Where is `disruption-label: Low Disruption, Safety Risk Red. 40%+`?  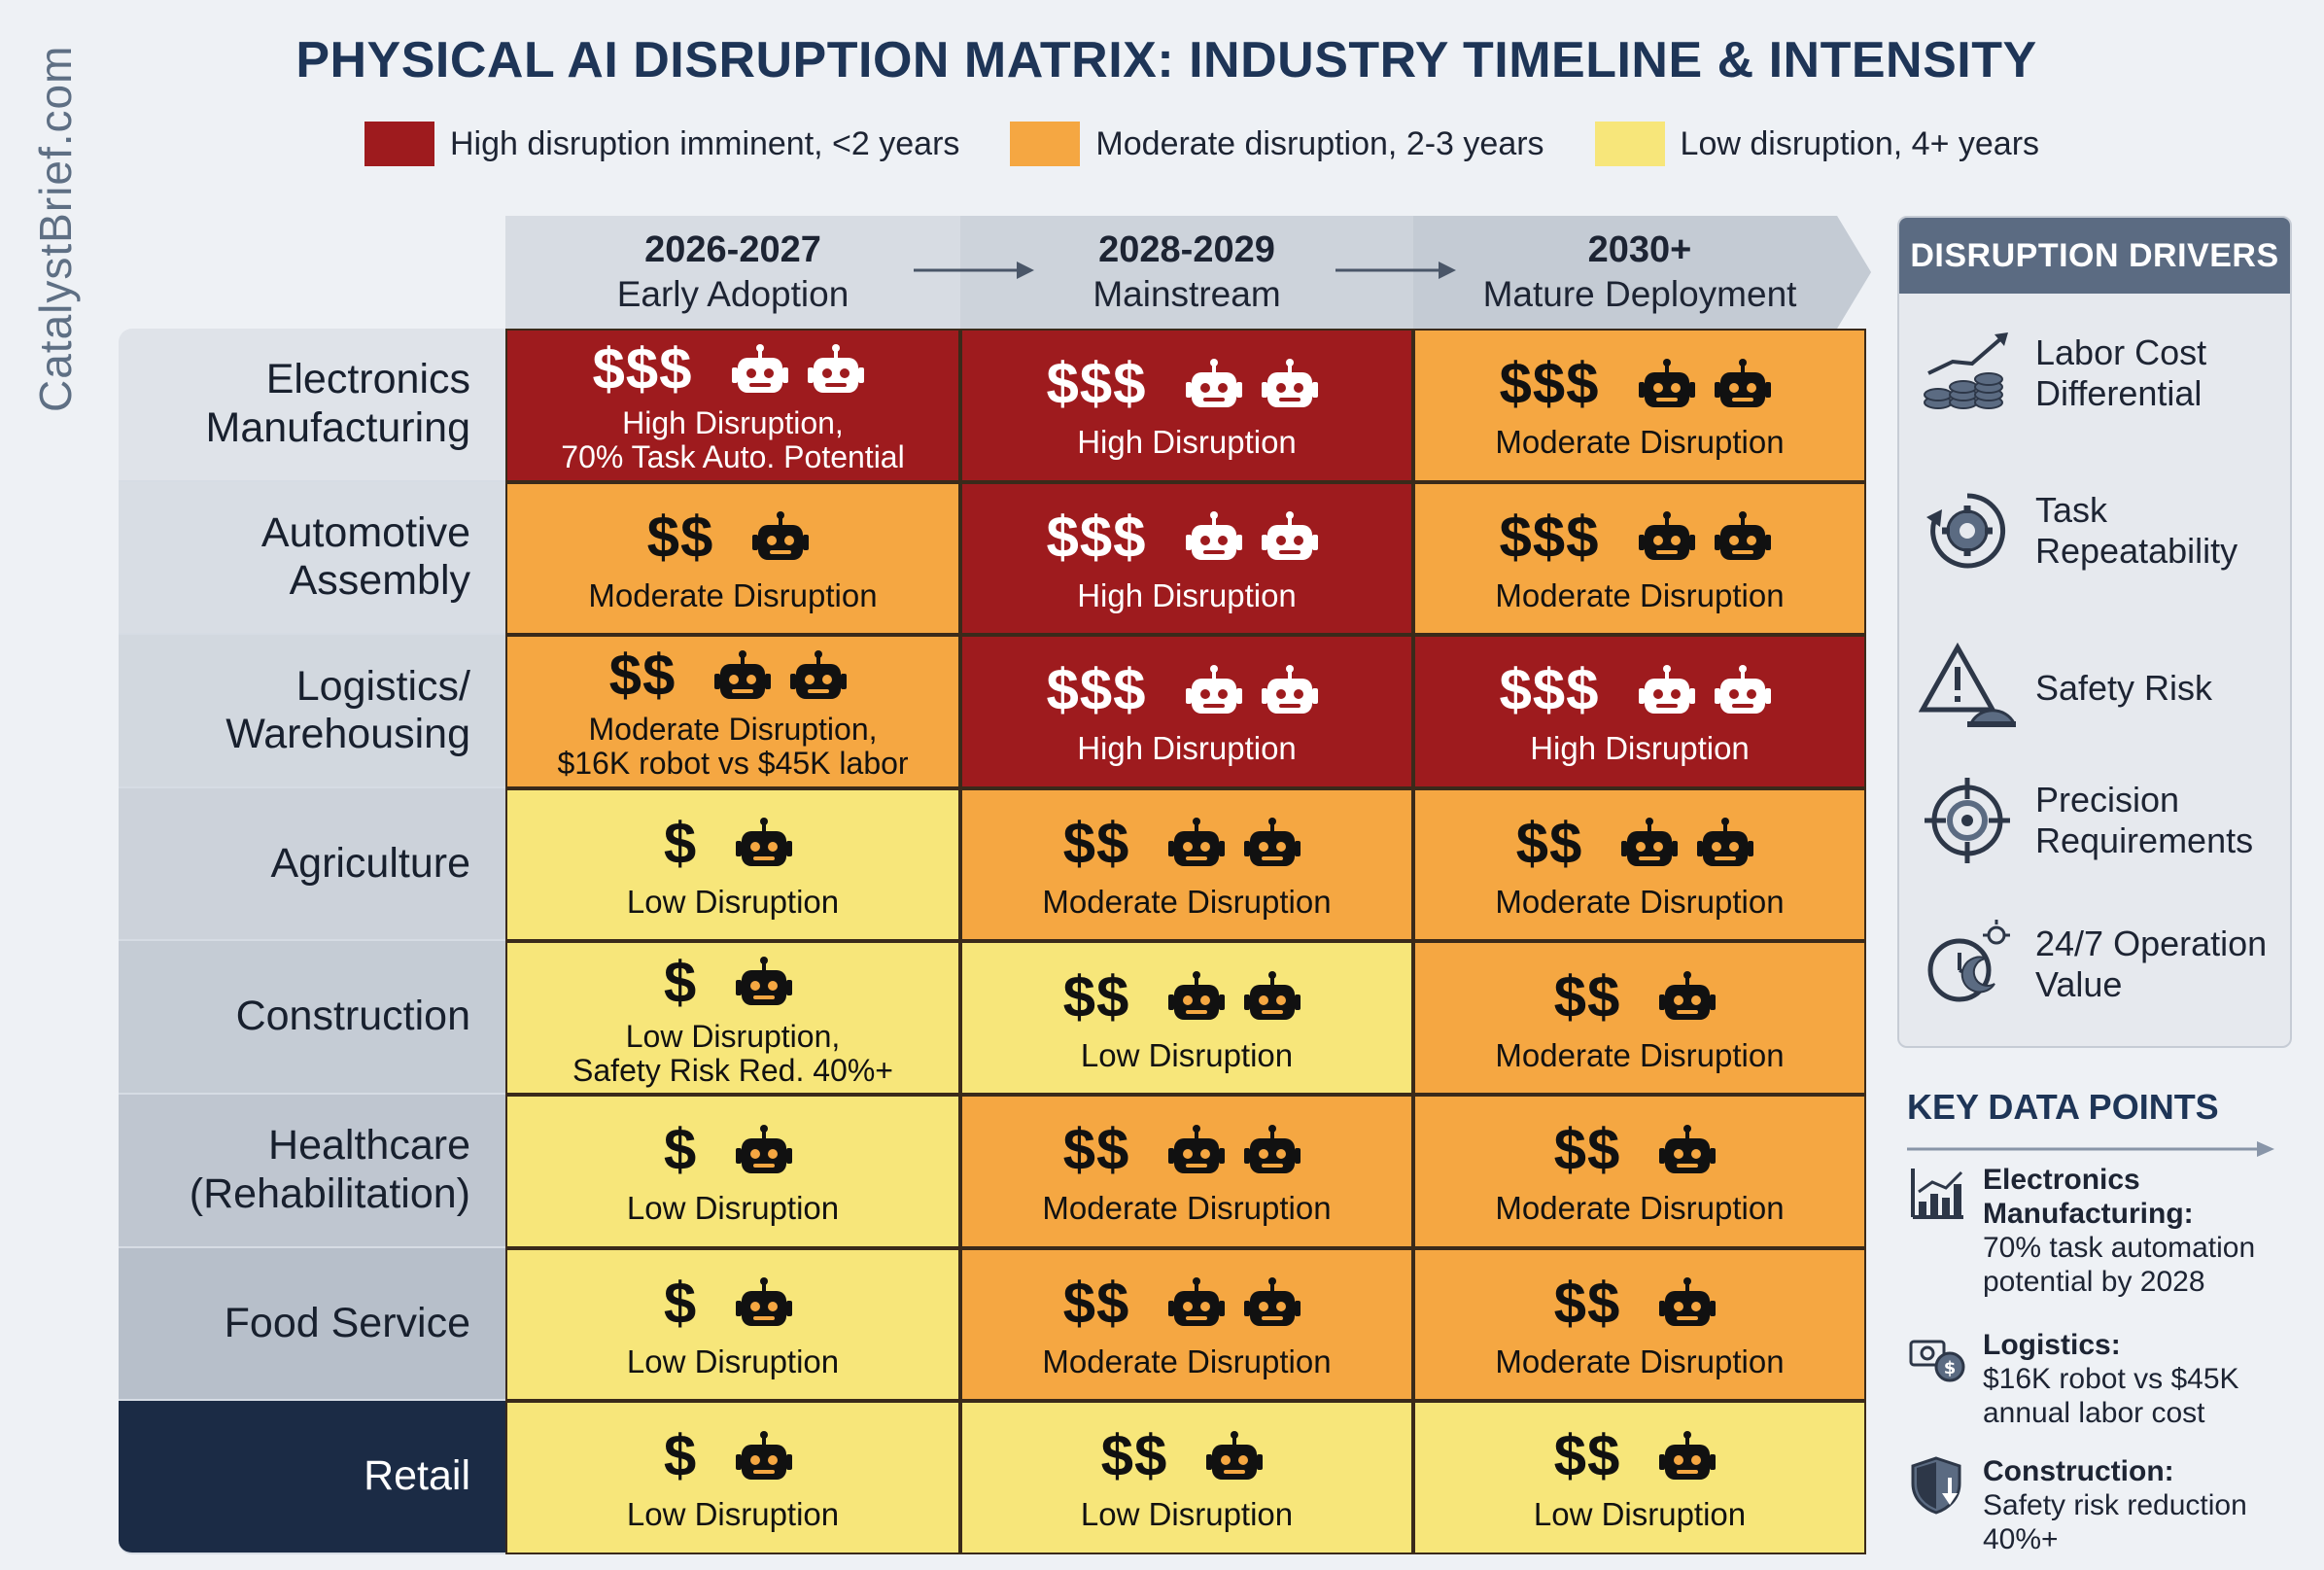
disruption-label: Low Disruption, Safety Risk Red. 40%+ is located at coordinates (732, 1053).